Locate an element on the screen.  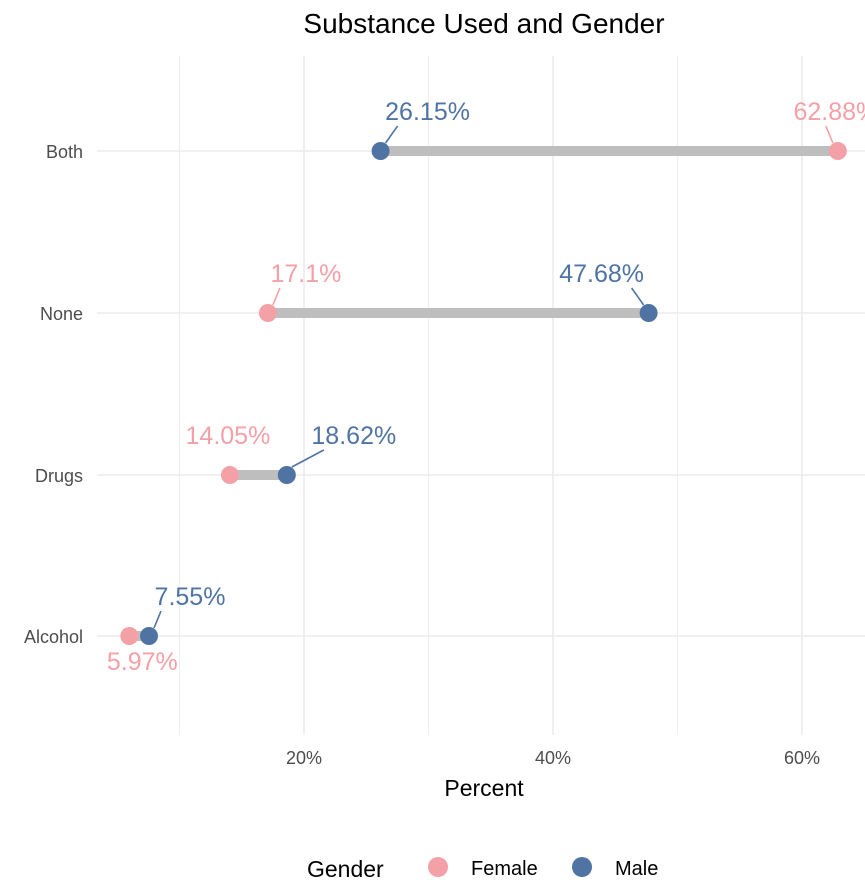
x-tick-label: 40% is located at coordinates (553, 758).